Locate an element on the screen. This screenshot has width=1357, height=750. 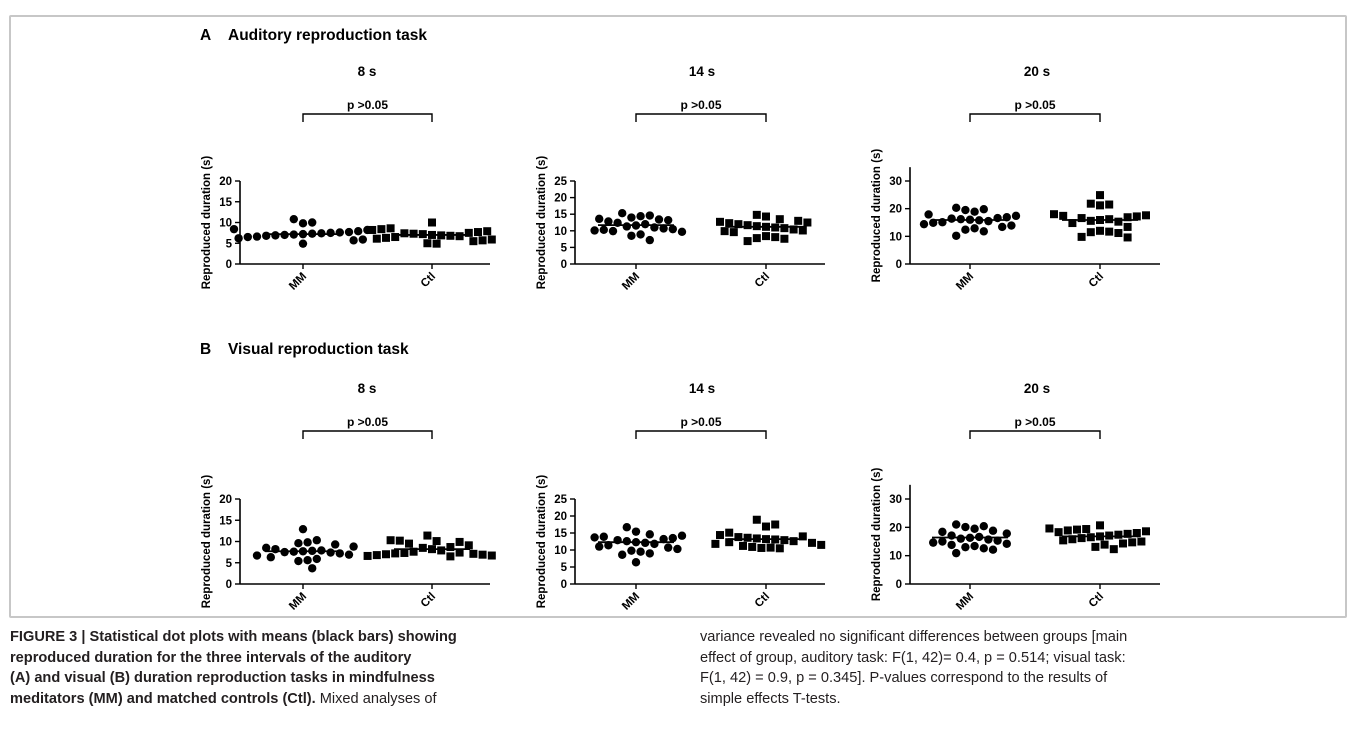
x-tick-label-mm: MM is located at coordinates (298, 282).